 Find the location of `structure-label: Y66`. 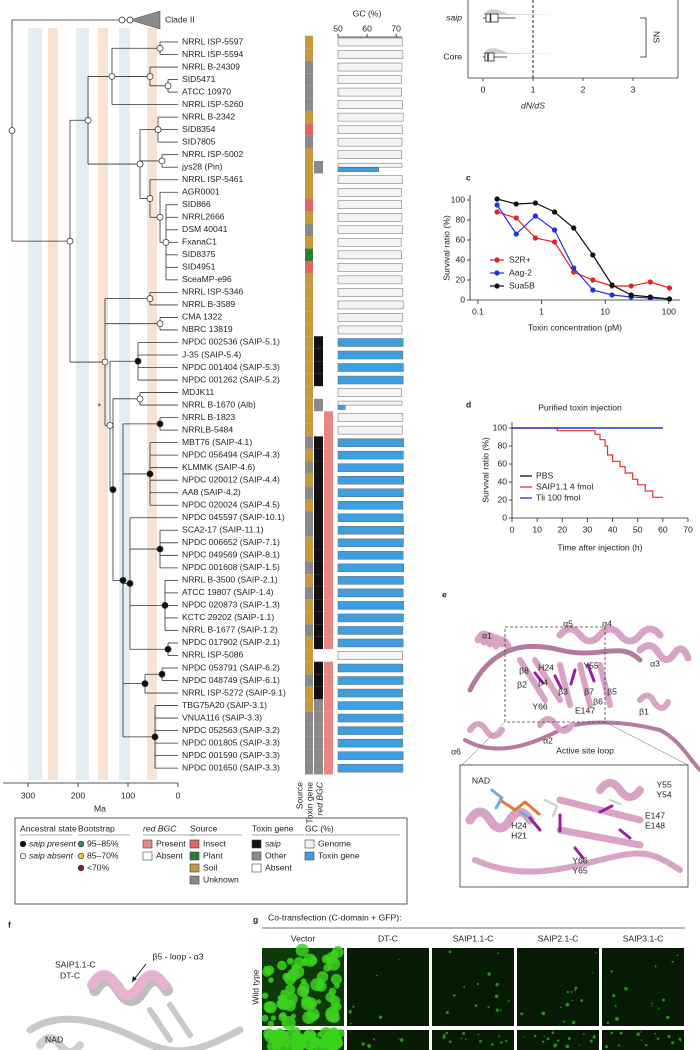

structure-label: Y66 is located at coordinates (540, 706).